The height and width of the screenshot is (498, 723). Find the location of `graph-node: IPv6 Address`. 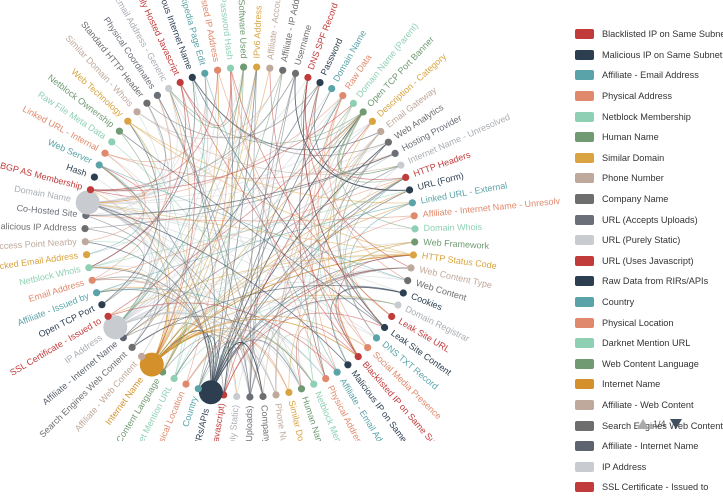

graph-node: IPv6 Address is located at coordinates (257, 38).